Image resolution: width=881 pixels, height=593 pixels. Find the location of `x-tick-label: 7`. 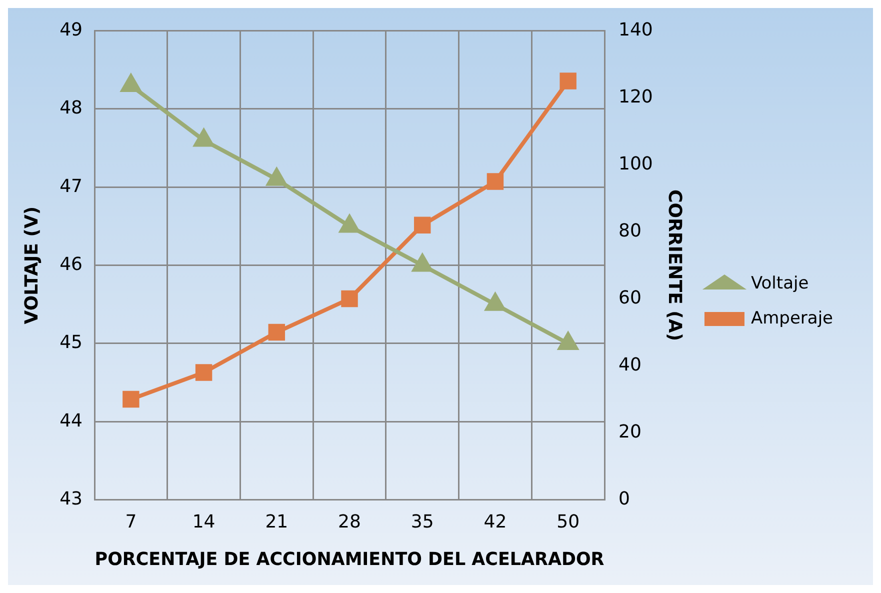

x-tick-label: 7 is located at coordinates (131, 521).